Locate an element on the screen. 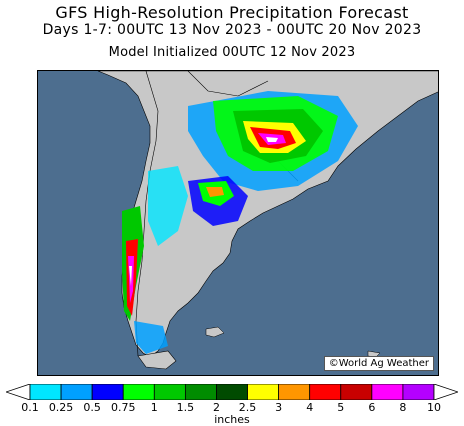 The height and width of the screenshot is (426, 464). colorbar-tick-label: 1 is located at coordinates (154, 407).